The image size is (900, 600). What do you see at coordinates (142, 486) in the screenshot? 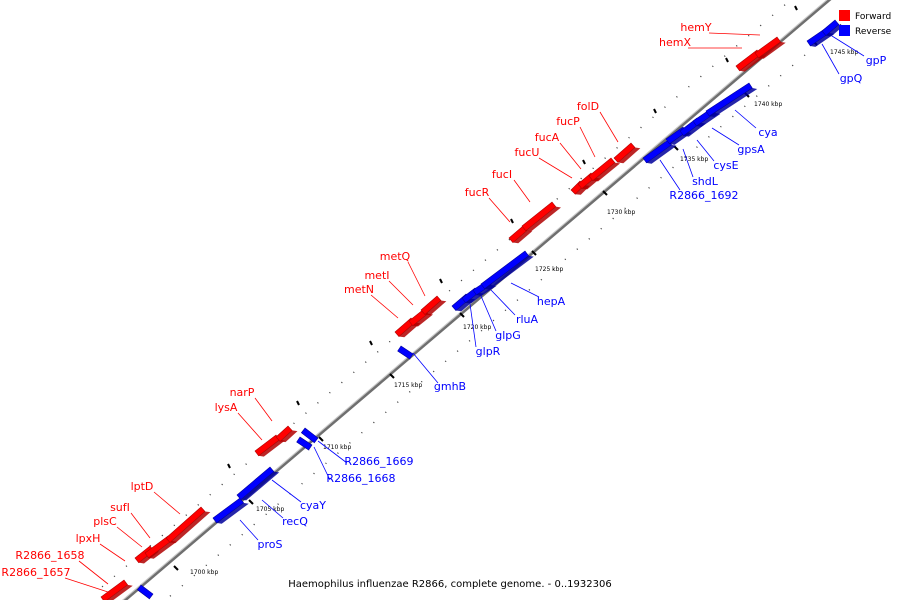
I see `forward-gene-label-lptd: lptD` at bounding box center [142, 486].